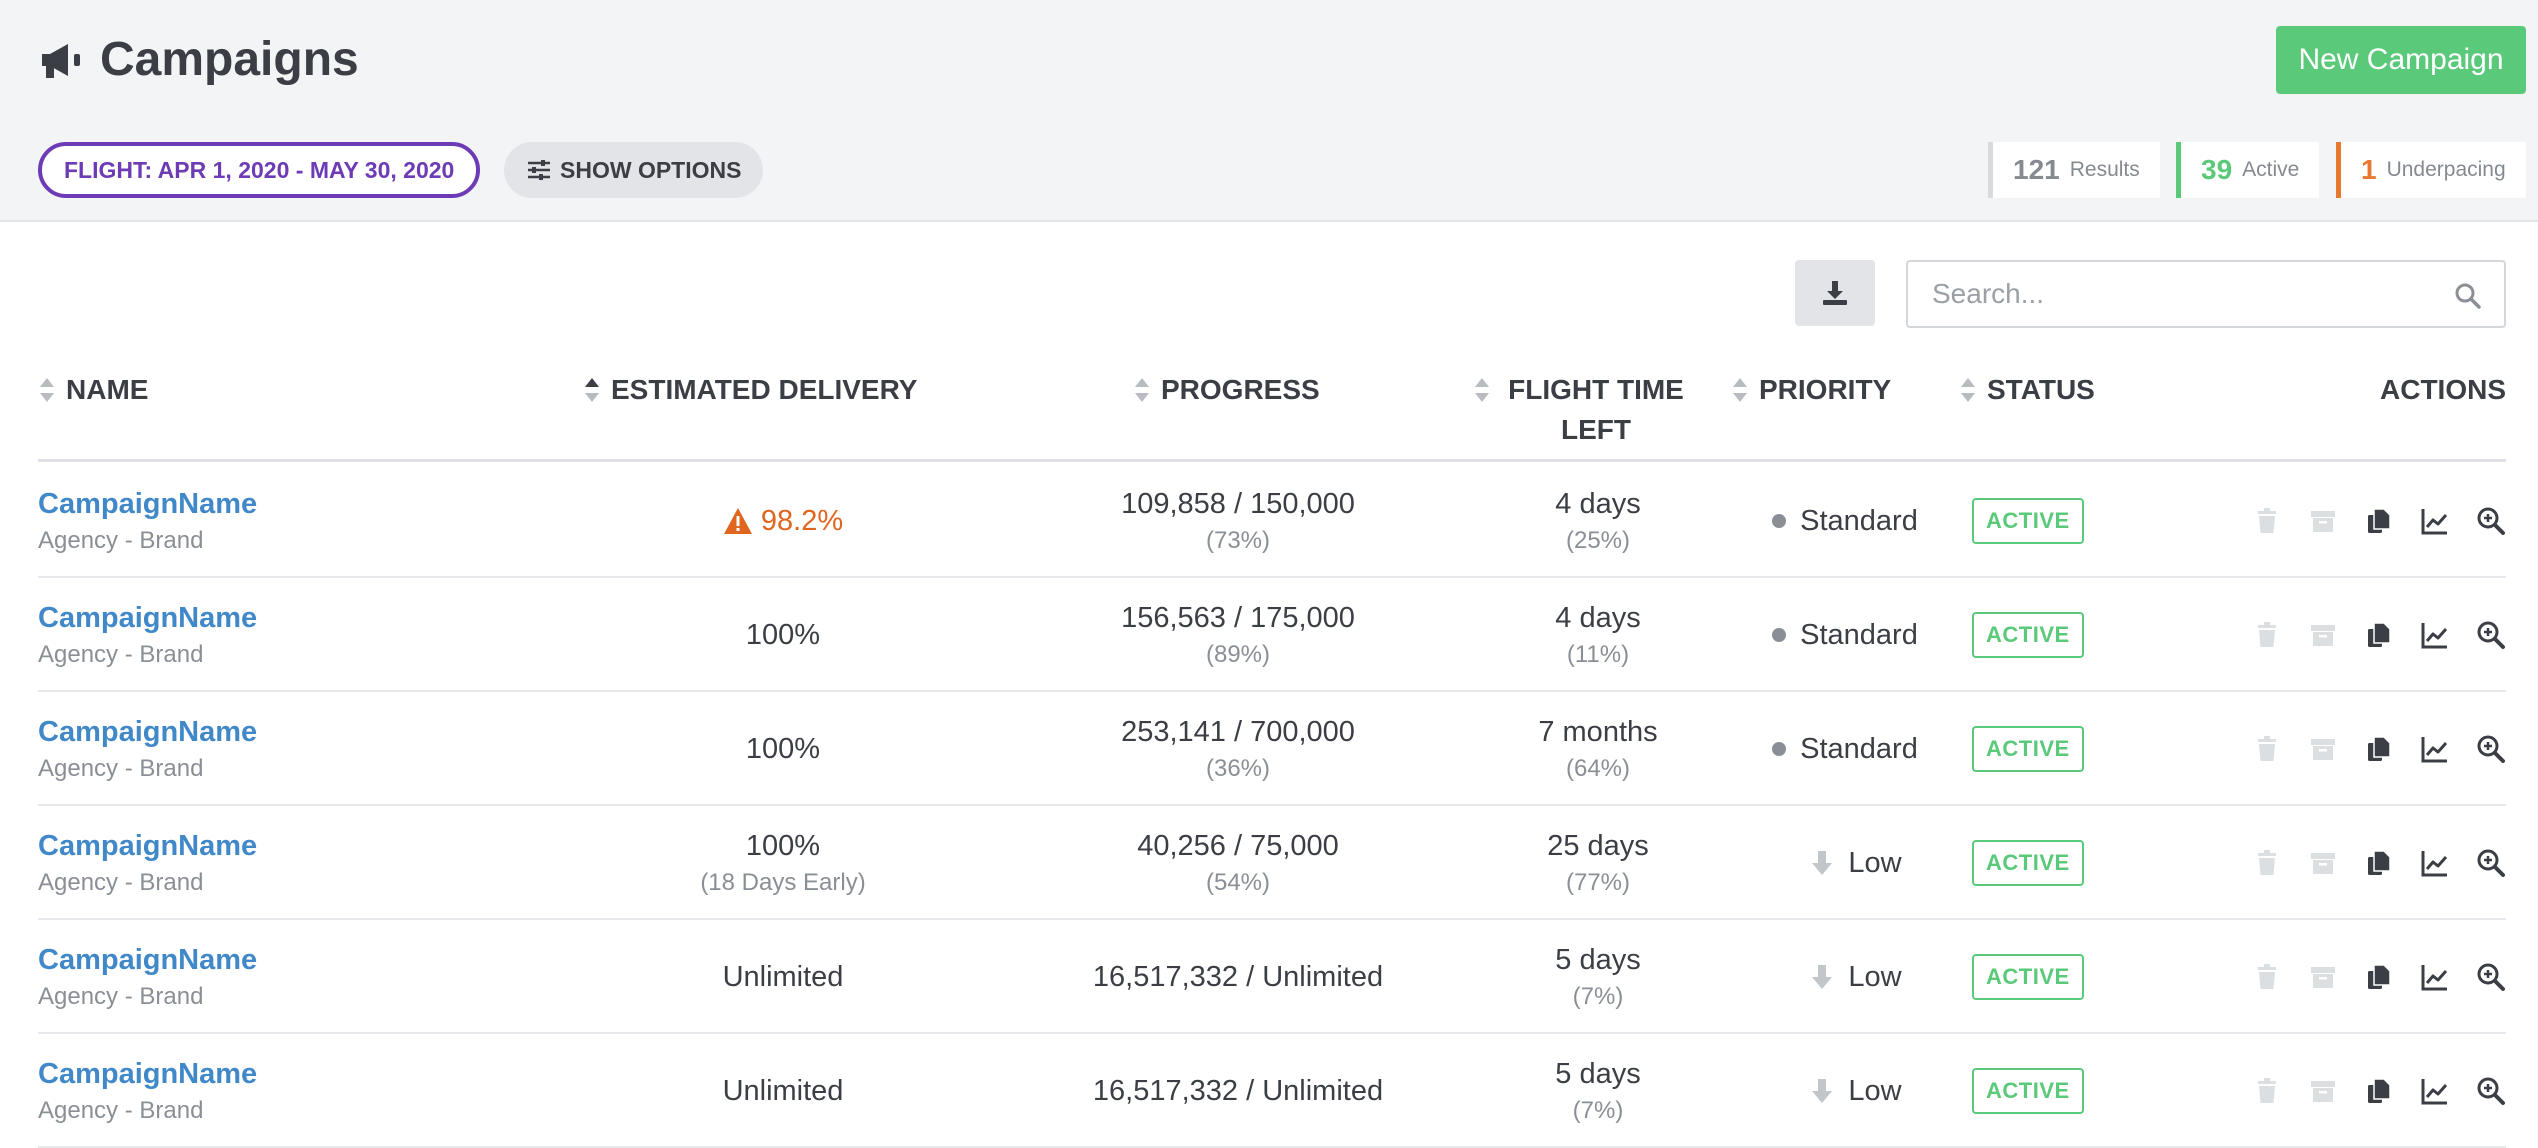  What do you see at coordinates (2443, 390) in the screenshot?
I see `column-header-actions: ACTIONS` at bounding box center [2443, 390].